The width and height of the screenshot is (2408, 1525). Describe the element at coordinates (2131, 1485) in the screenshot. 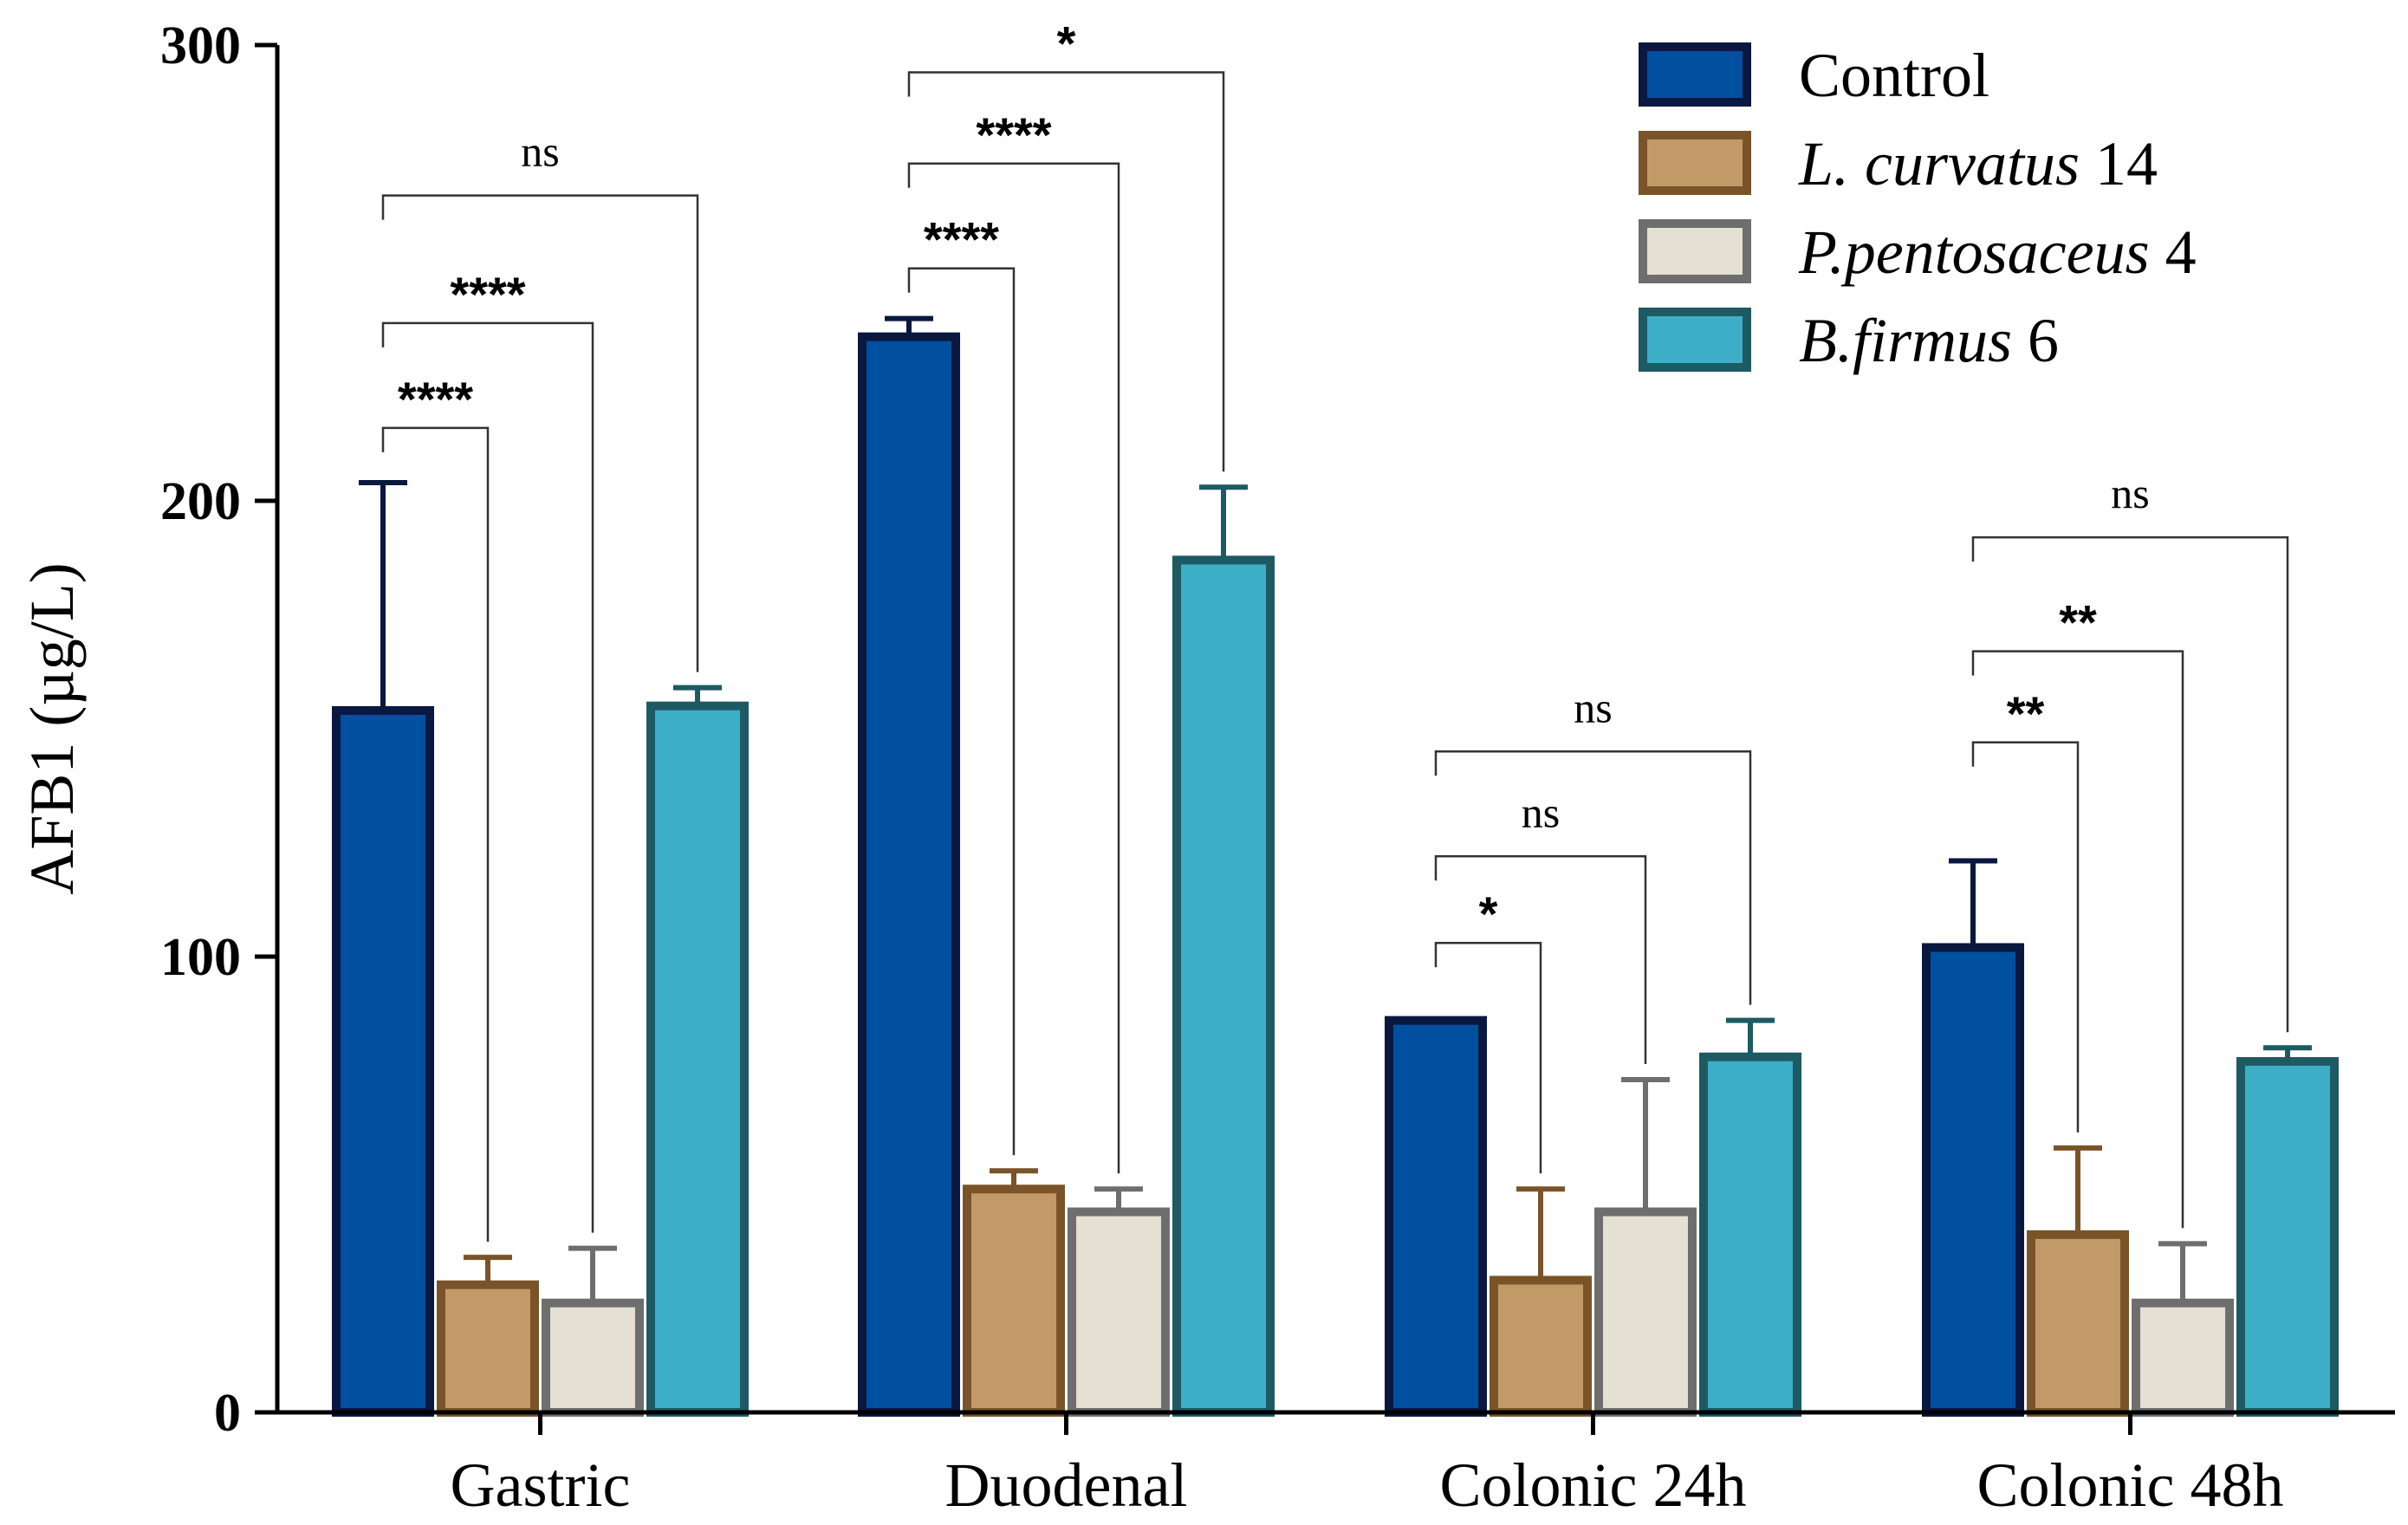

I see `x-tick-label: Colonic 48h` at that location.